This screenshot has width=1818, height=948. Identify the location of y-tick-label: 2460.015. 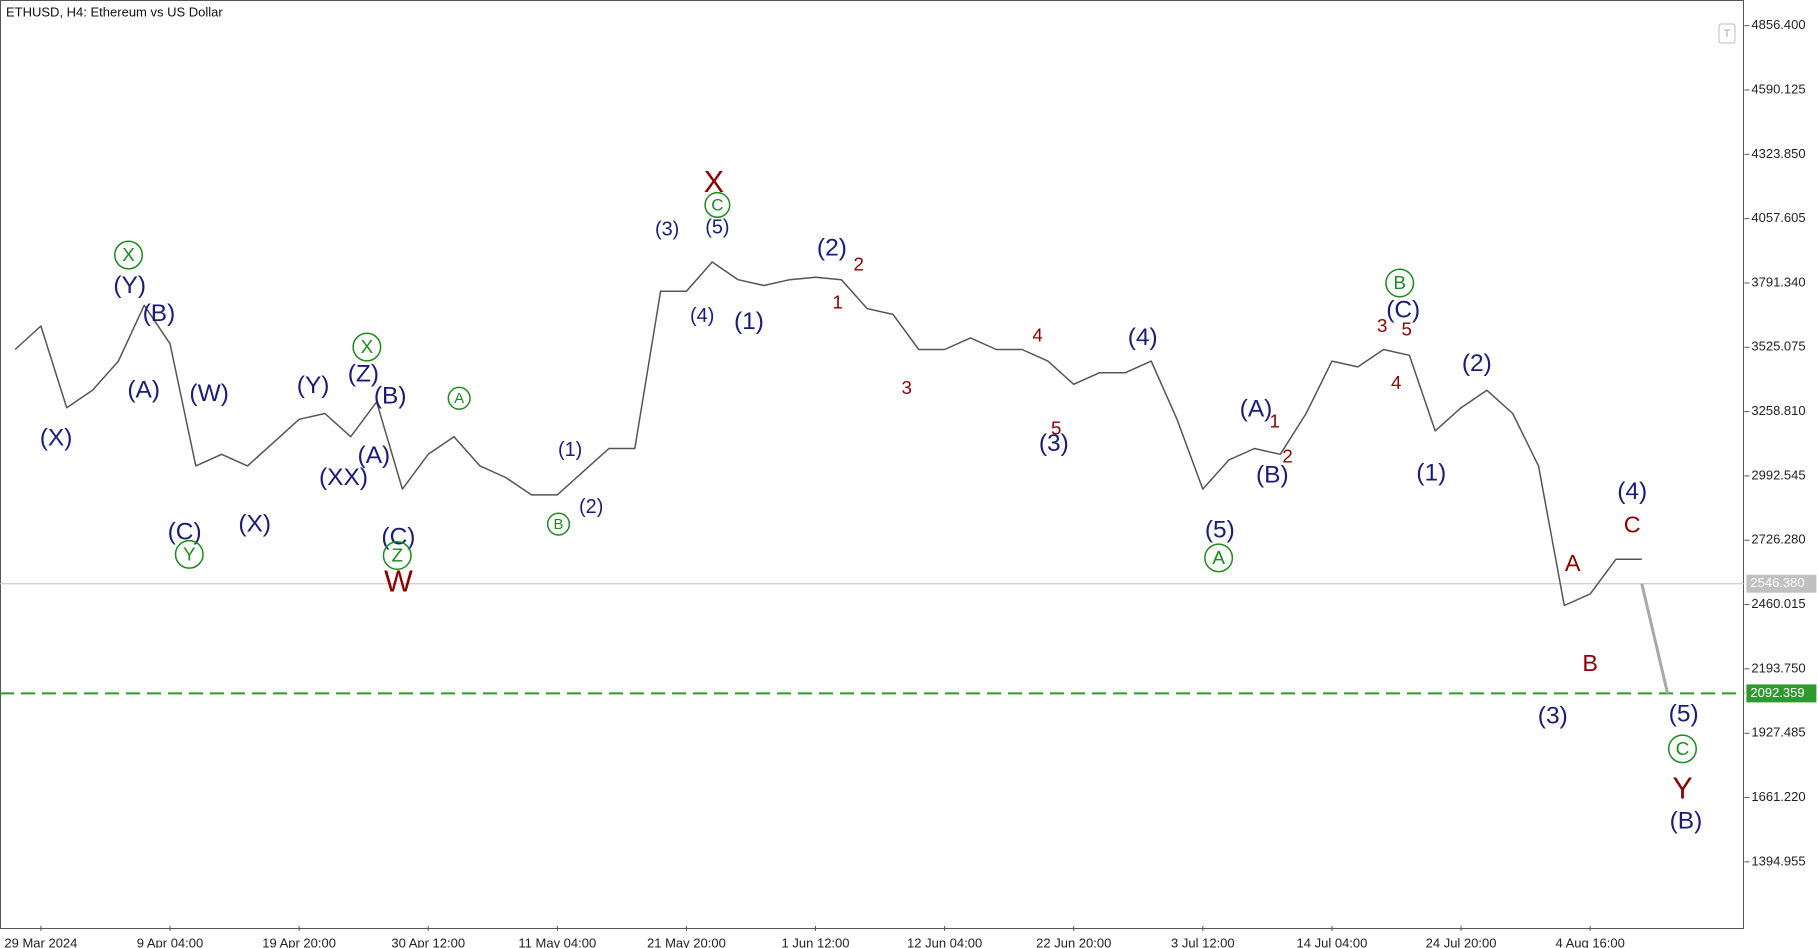
(1778, 603).